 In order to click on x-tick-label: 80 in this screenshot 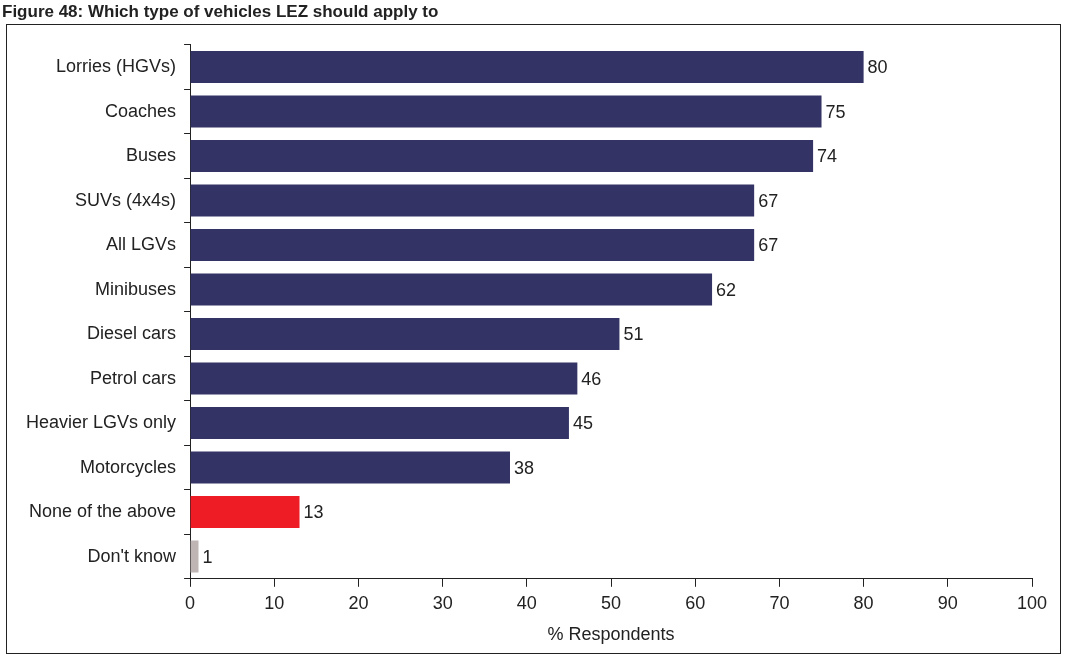, I will do `click(863, 602)`.